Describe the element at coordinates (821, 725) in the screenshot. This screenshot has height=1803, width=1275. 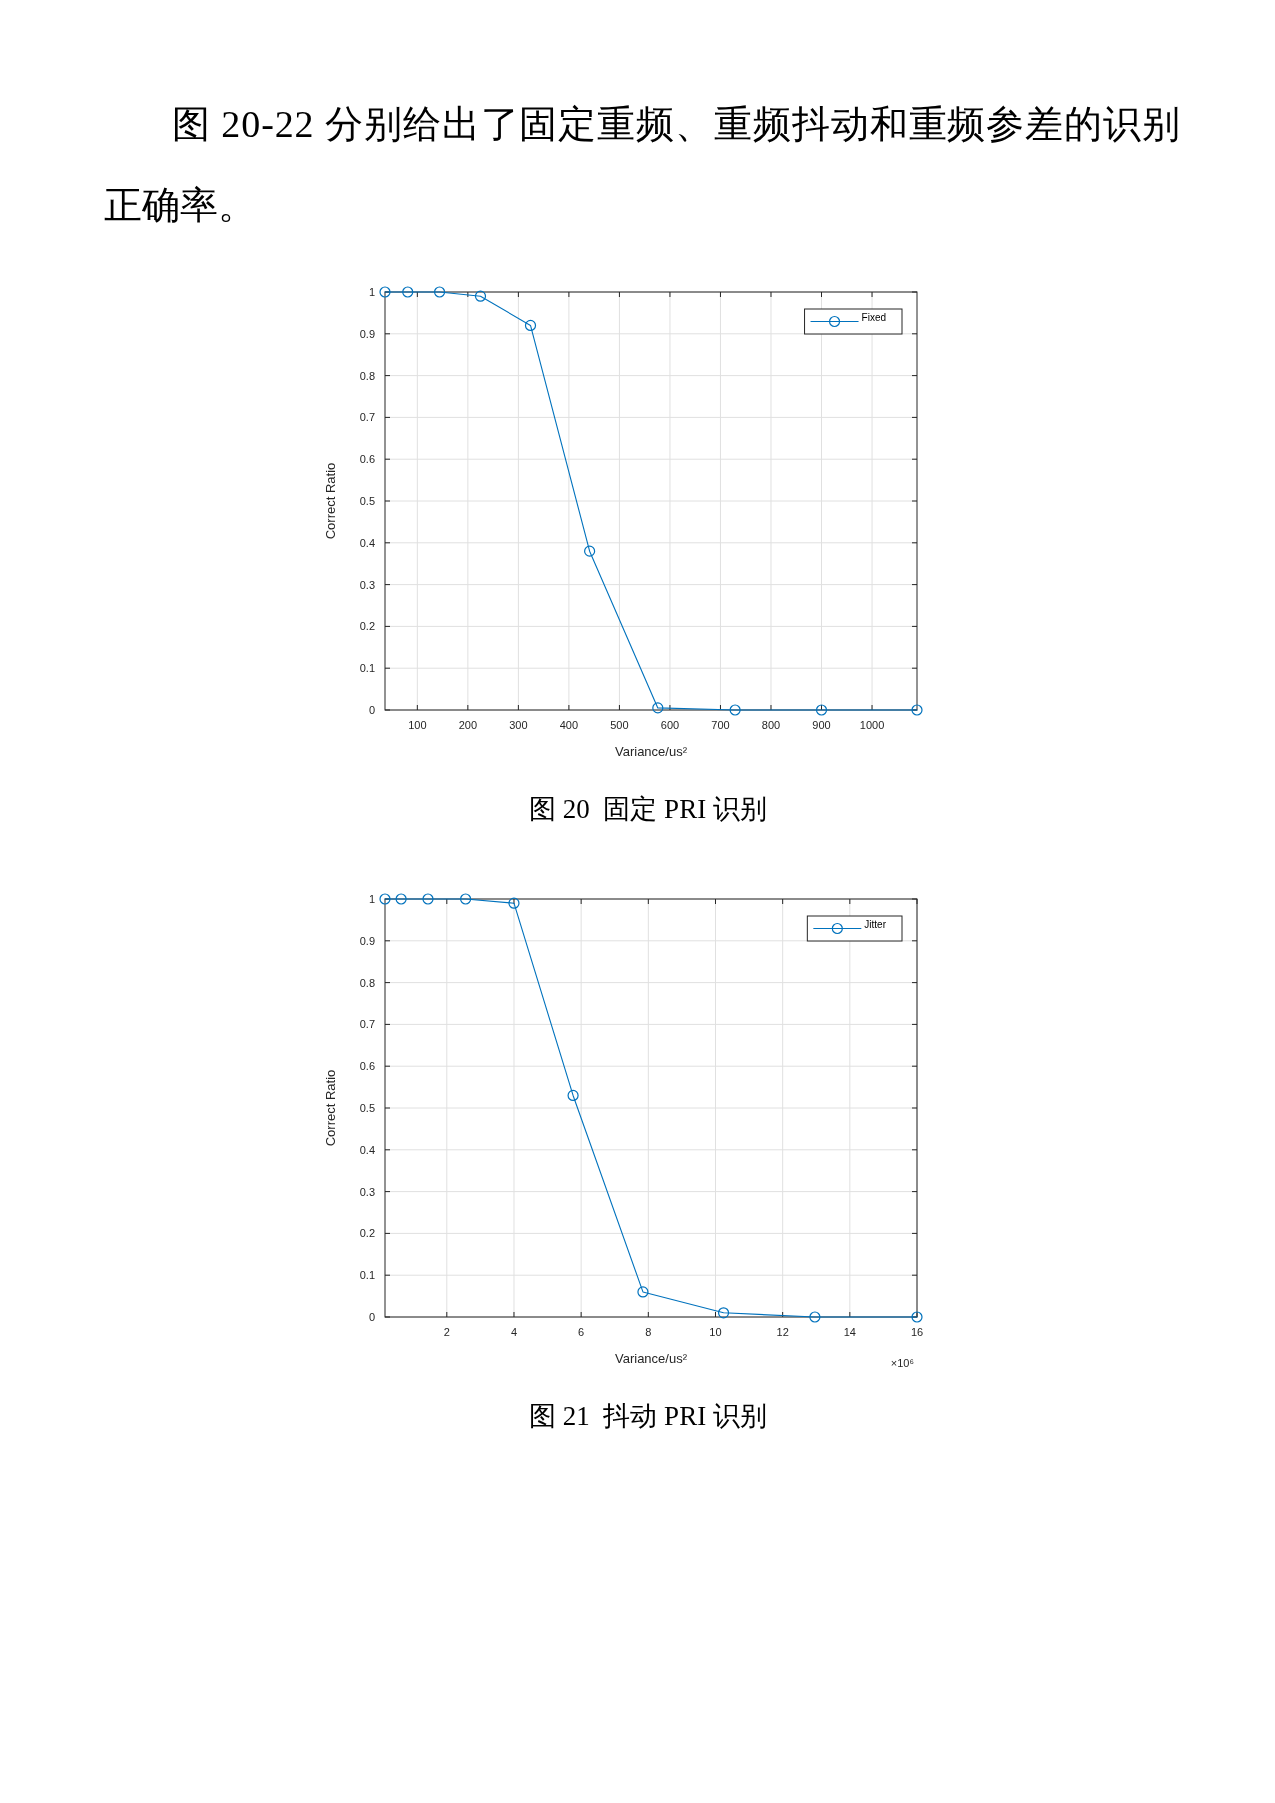
I see `x-tick-label: 900` at that location.